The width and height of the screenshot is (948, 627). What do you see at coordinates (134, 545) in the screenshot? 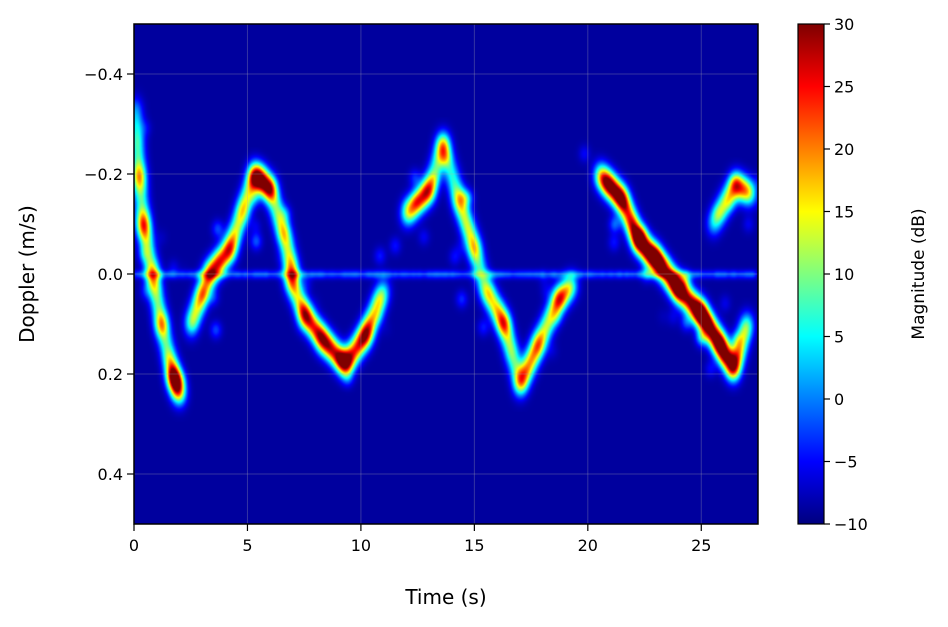
I see `x-tick-label: 0` at bounding box center [134, 545].